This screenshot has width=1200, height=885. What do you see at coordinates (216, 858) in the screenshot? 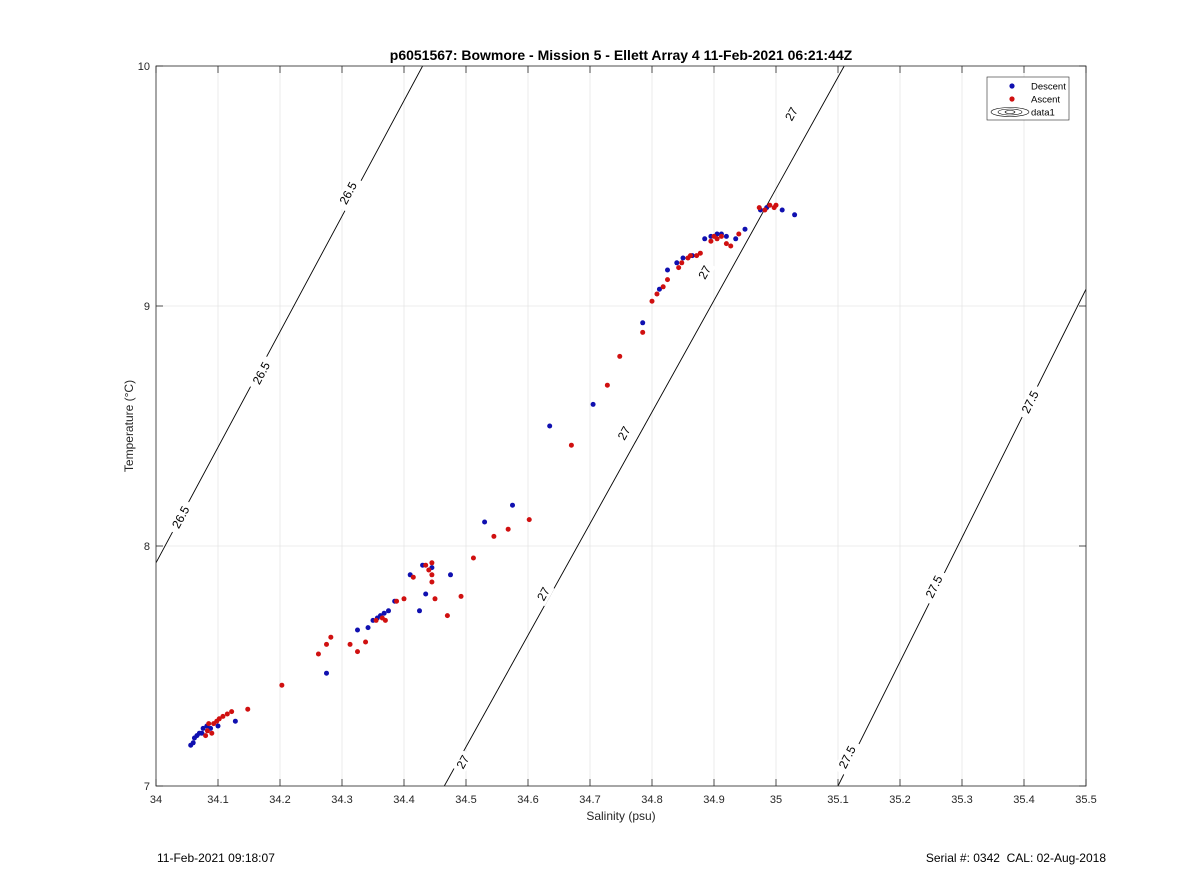
I see `footer-timestamp: 11-Feb-2021 09:18:07` at bounding box center [216, 858].